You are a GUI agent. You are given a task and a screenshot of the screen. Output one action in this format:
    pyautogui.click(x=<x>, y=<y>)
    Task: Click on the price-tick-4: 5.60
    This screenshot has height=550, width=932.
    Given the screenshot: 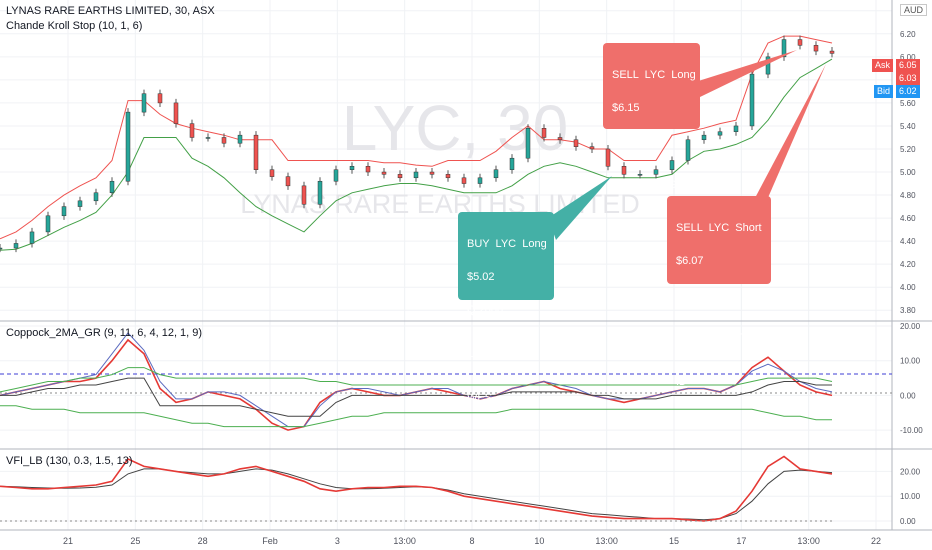 What is the action you would take?
    pyautogui.click(x=908, y=103)
    